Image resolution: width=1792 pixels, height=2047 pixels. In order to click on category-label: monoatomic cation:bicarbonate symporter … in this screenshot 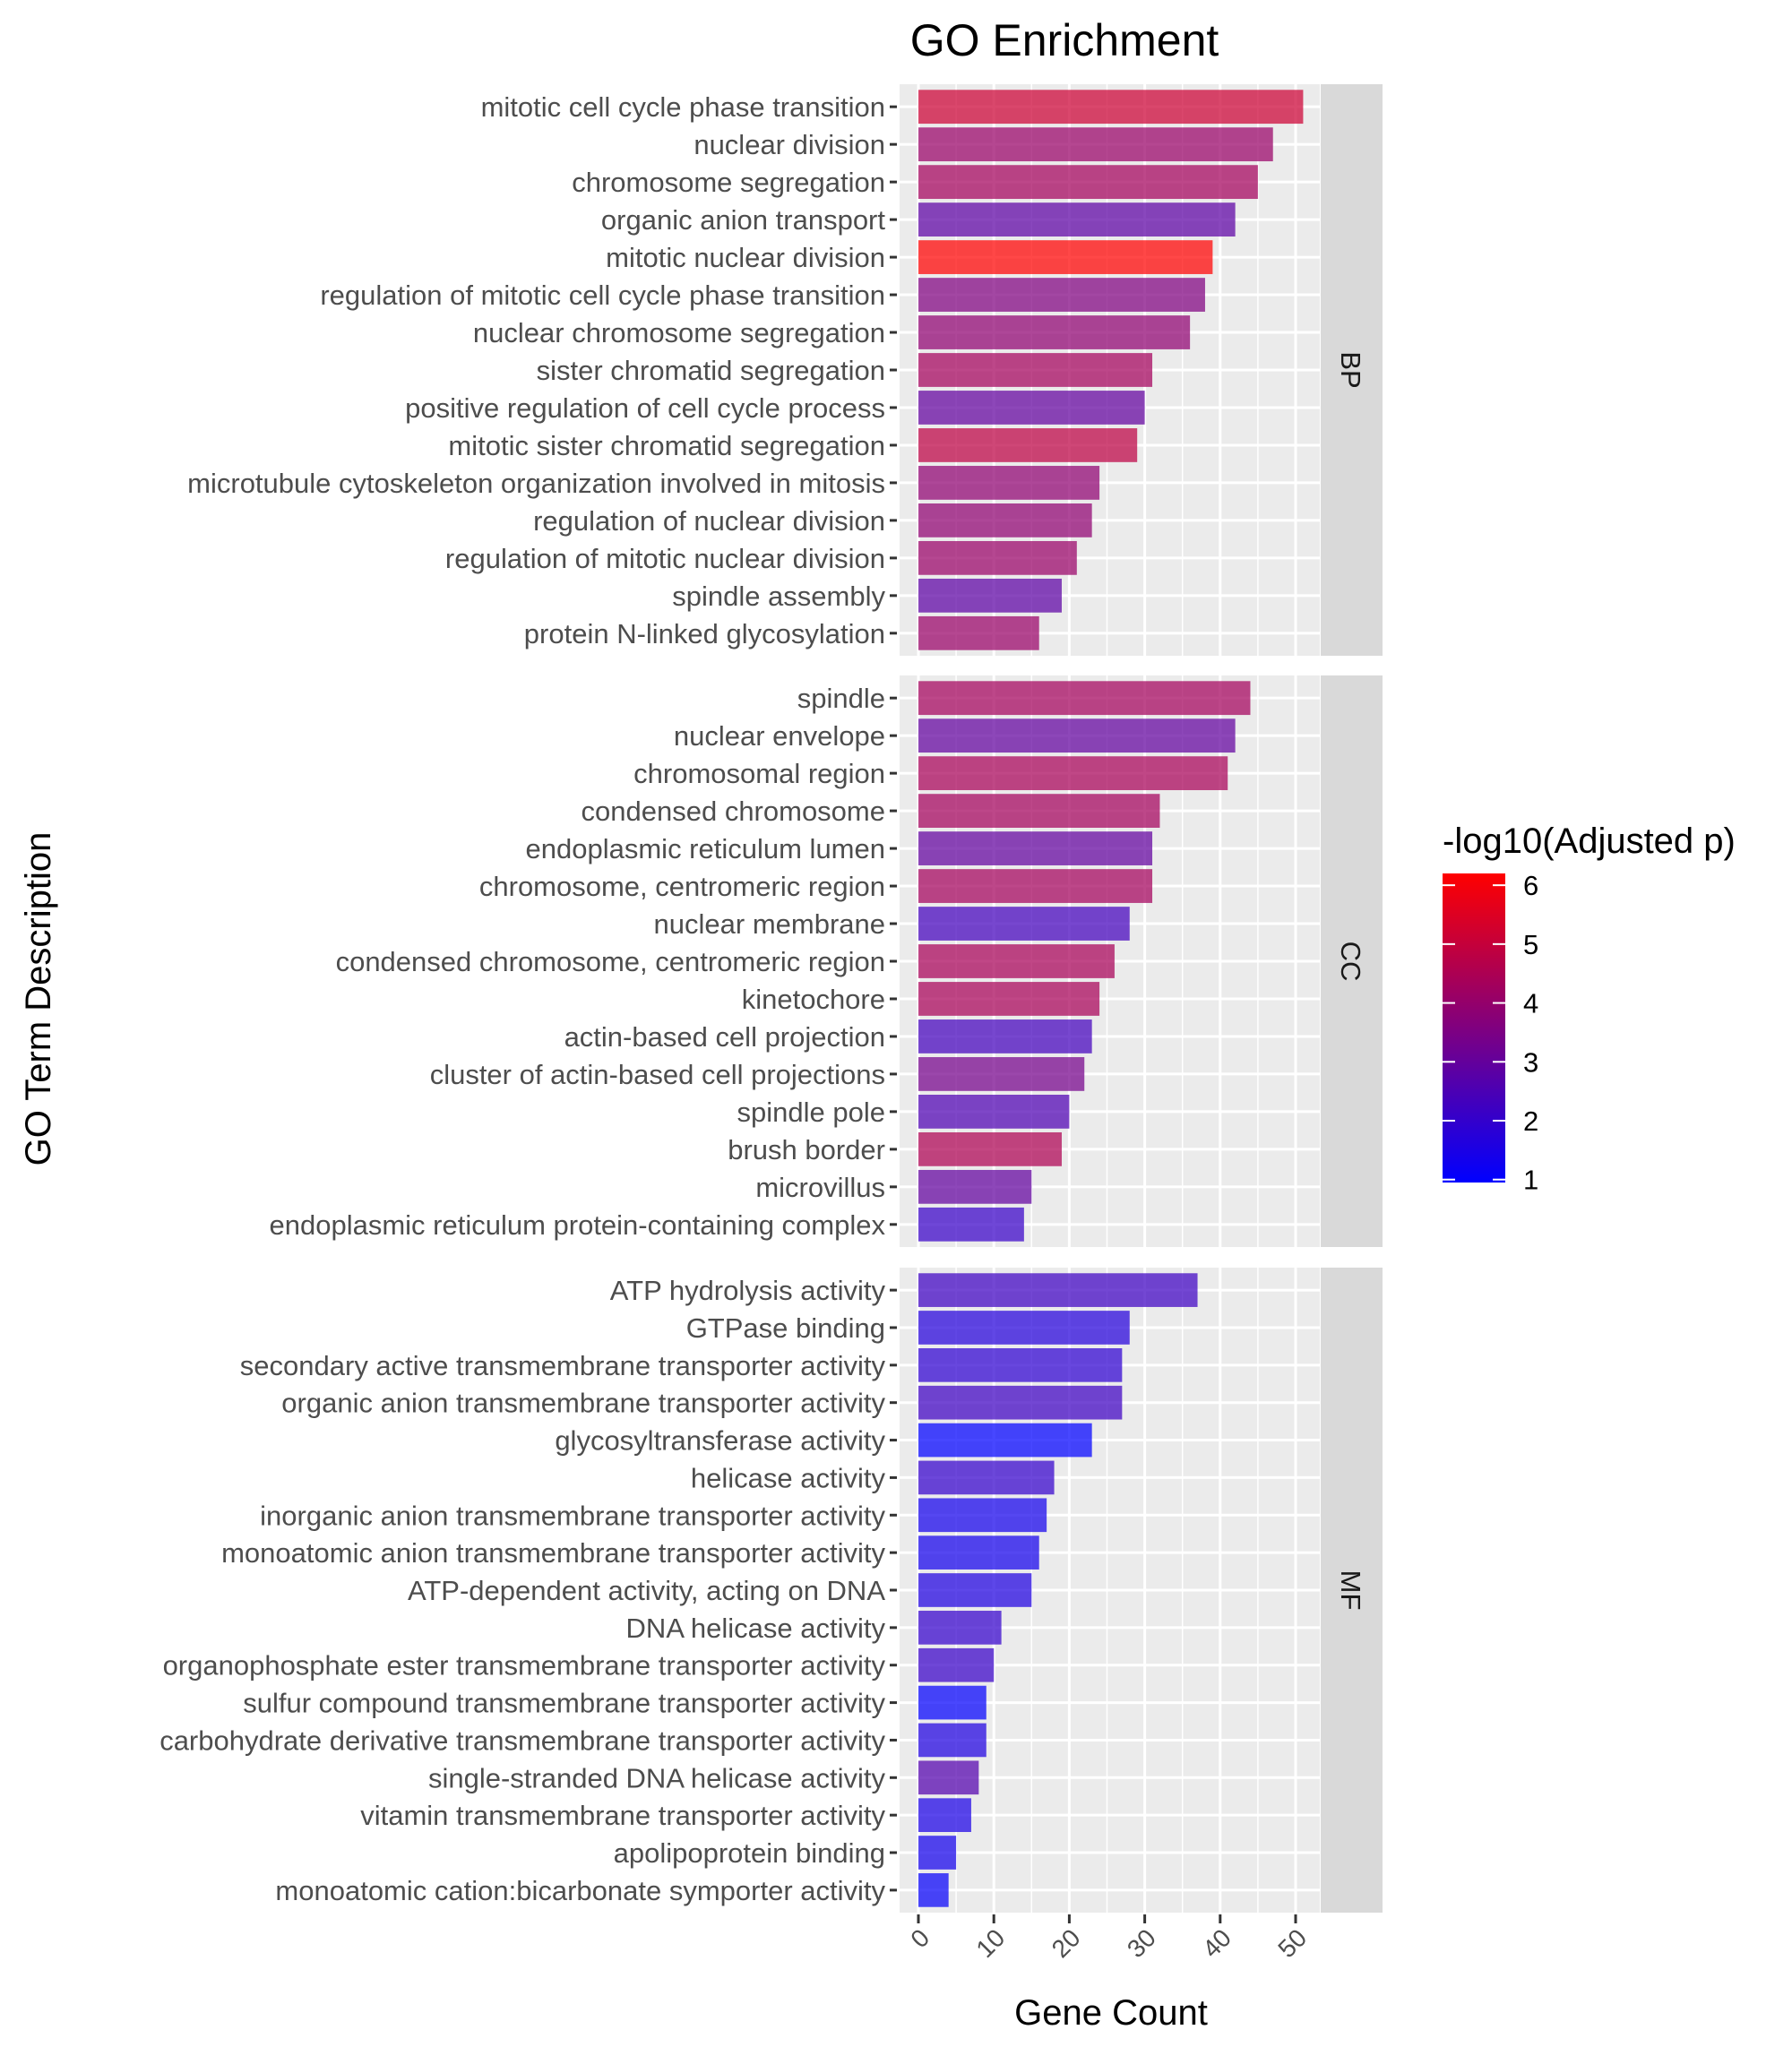, I will do `click(580, 1890)`.